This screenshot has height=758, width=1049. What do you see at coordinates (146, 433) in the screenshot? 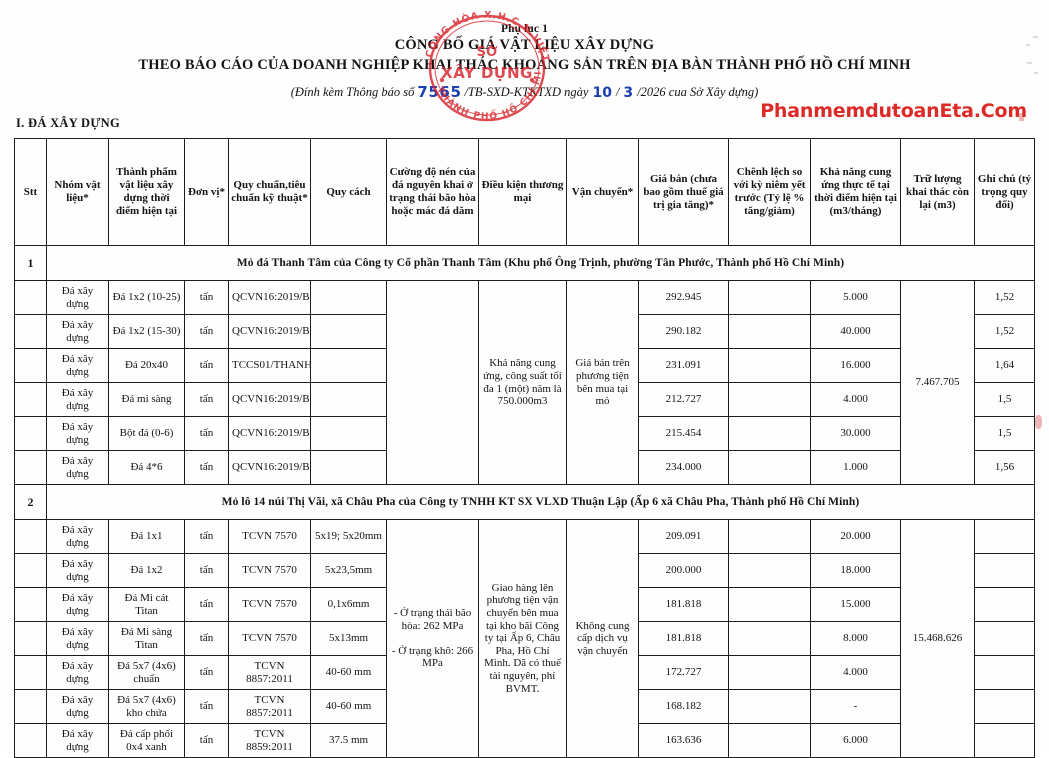
I see `cell-product: Bột đá (0-6)` at bounding box center [146, 433].